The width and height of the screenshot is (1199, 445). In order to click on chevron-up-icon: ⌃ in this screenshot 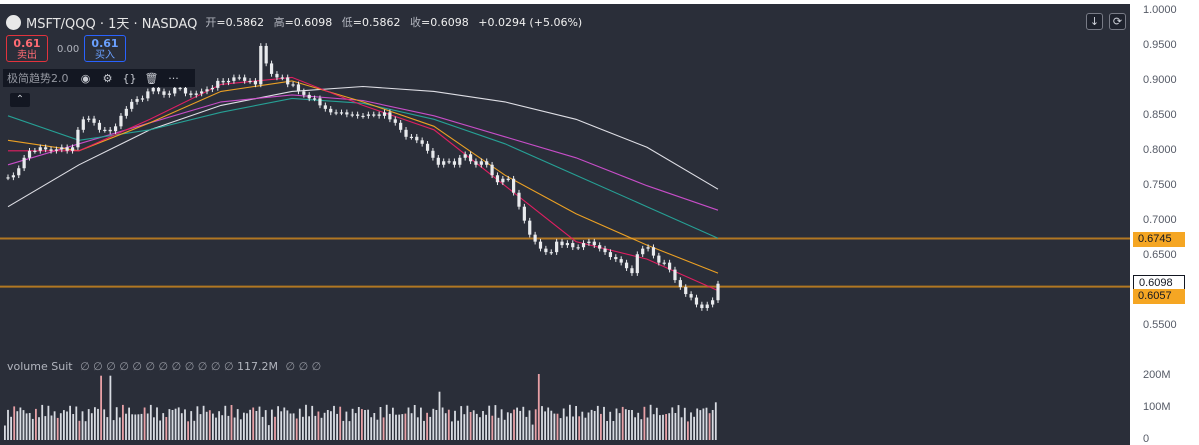, I will do `click(20, 100)`.